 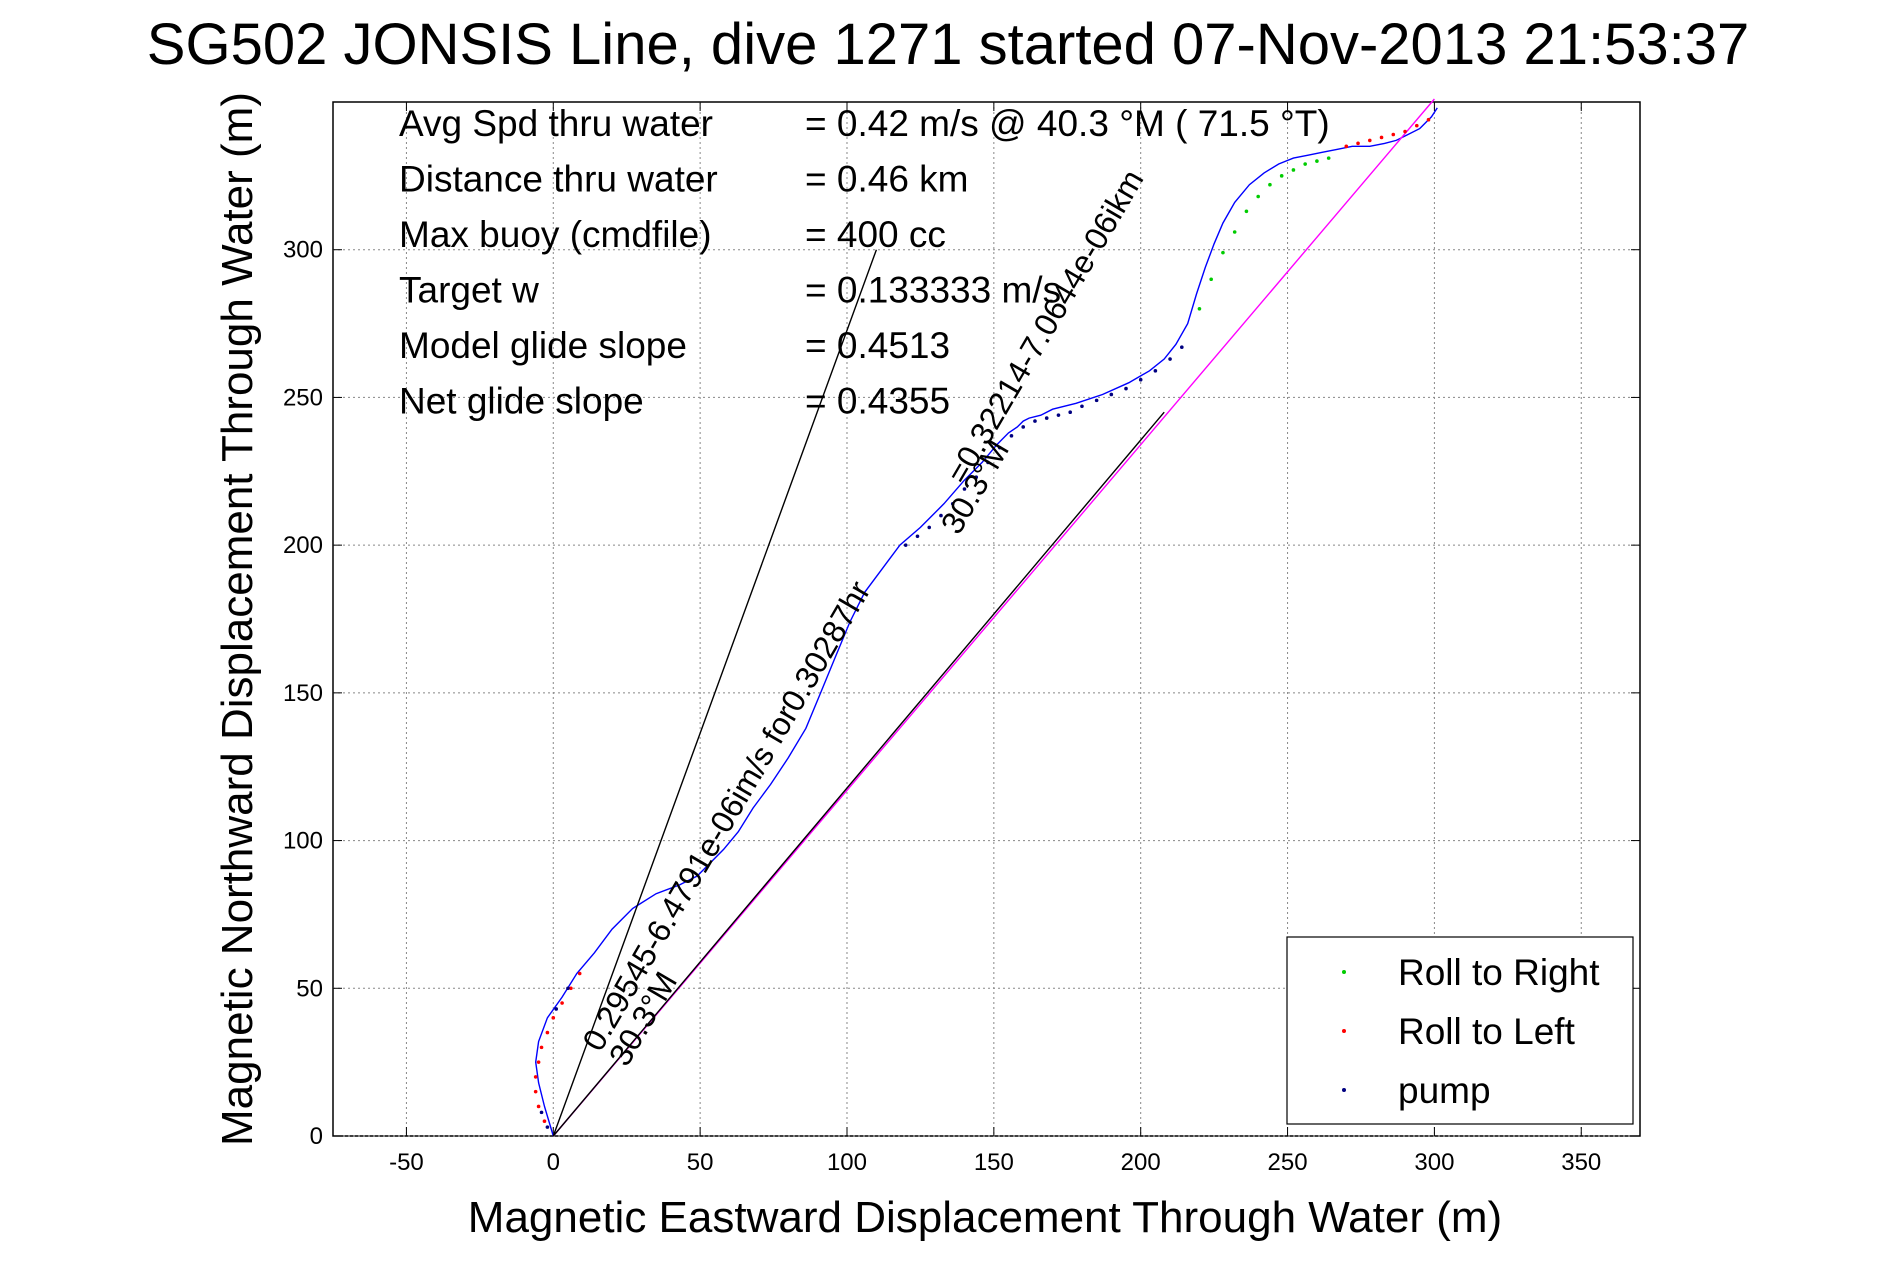 What do you see at coordinates (543, 345) in the screenshot?
I see `info-label: Model glide slope` at bounding box center [543, 345].